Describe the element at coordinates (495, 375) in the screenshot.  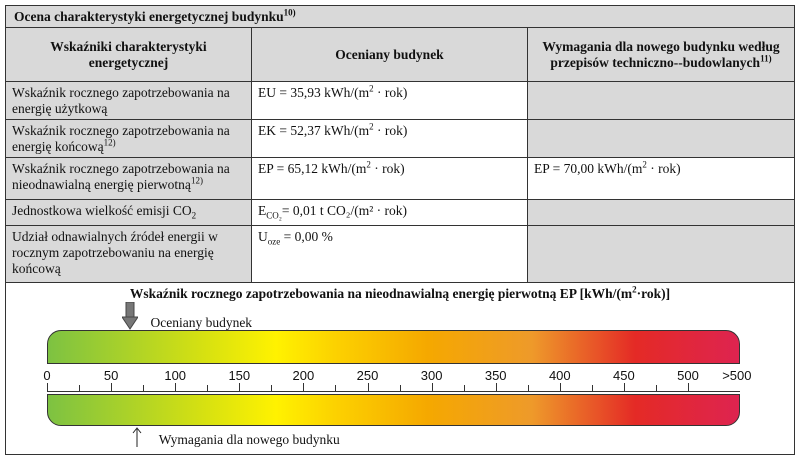
I see `scale-tick-label: 350` at that location.